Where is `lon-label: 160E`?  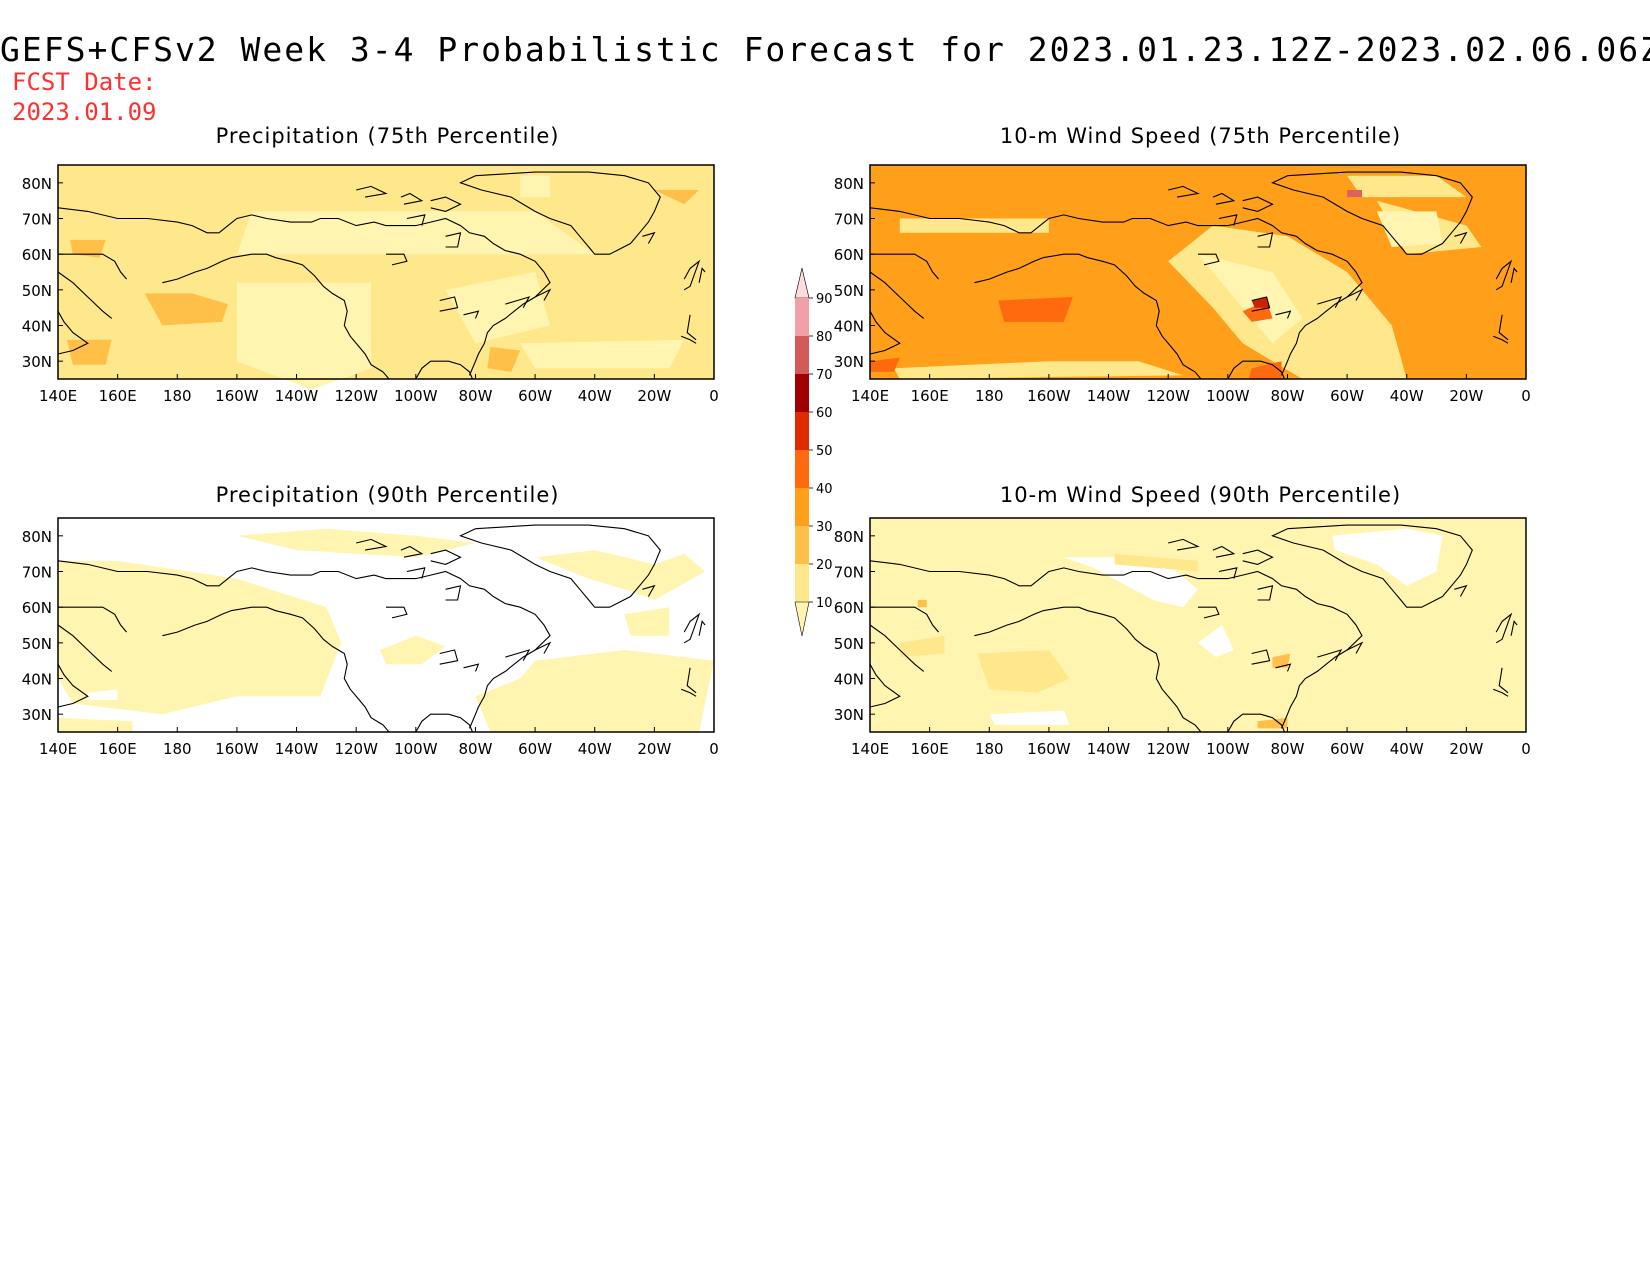 lon-label: 160E is located at coordinates (930, 396).